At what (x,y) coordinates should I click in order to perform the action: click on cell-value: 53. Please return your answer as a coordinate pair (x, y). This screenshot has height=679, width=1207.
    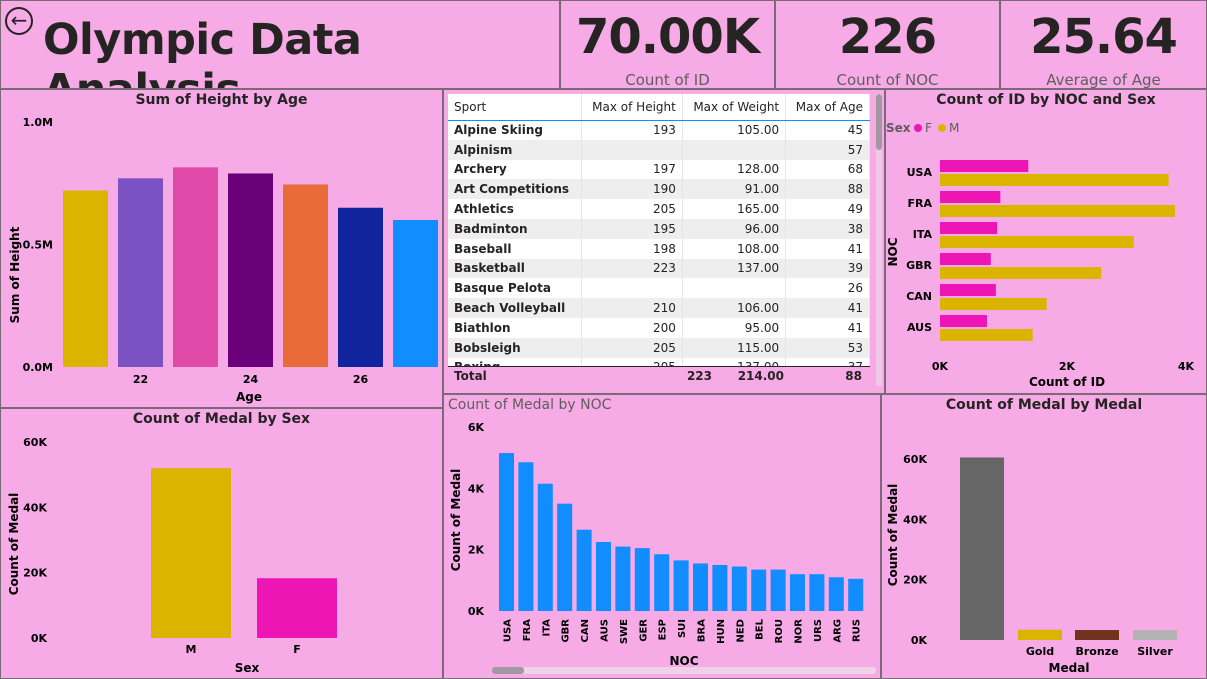
    Looking at the image, I should click on (827, 347).